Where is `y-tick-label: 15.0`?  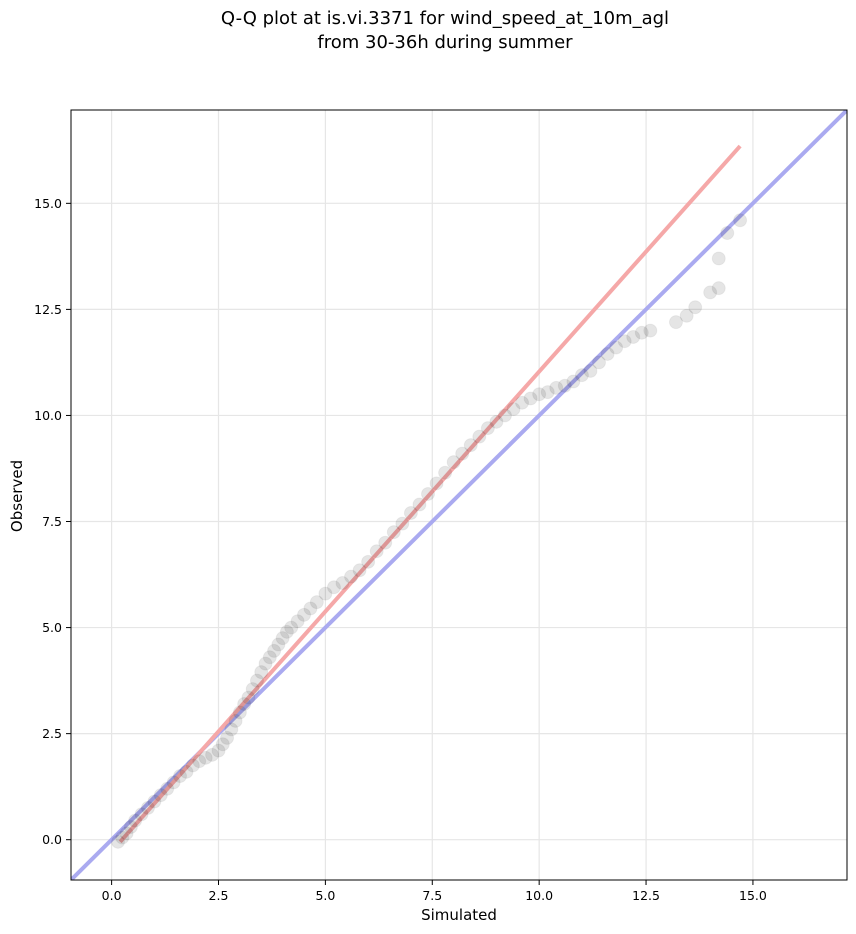
y-tick-label: 15.0 is located at coordinates (48, 203).